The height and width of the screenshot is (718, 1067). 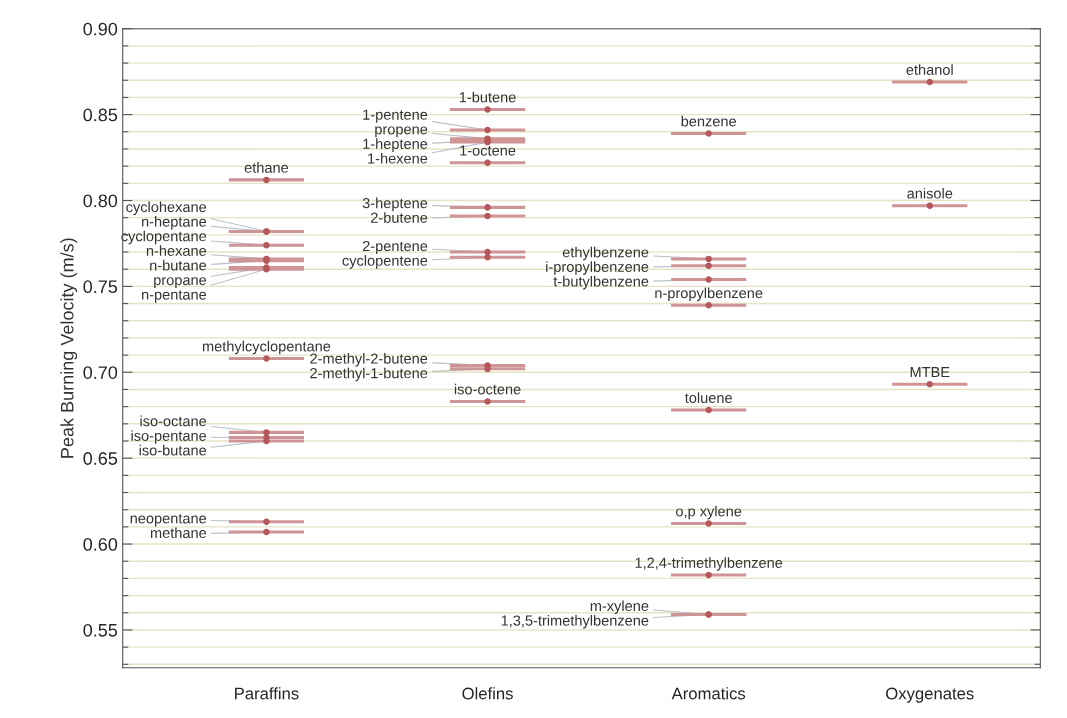 What do you see at coordinates (398, 158) in the screenshot?
I see `annotation: 1-hexene` at bounding box center [398, 158].